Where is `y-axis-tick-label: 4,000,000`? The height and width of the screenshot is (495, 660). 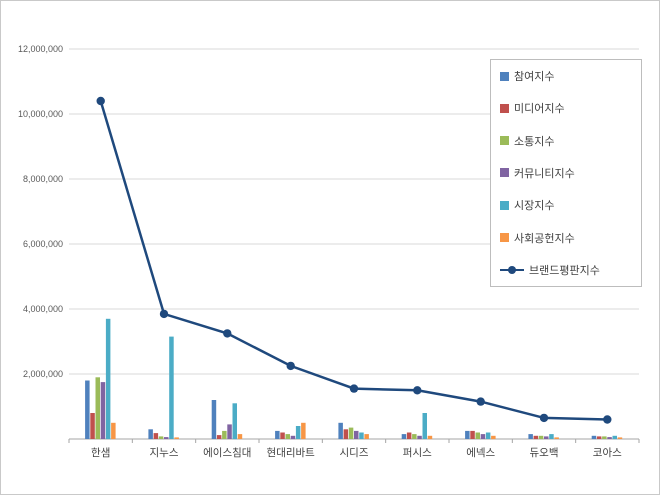
y-axis-tick-label: 4,000,000 is located at coordinates (43, 309).